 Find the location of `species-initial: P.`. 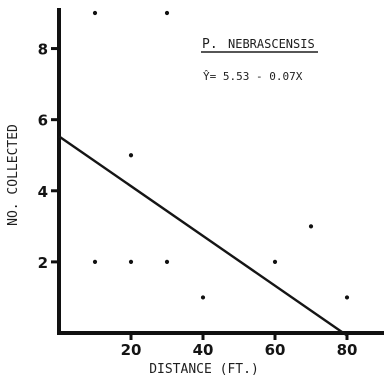

species-initial: P. is located at coordinates (210, 44).